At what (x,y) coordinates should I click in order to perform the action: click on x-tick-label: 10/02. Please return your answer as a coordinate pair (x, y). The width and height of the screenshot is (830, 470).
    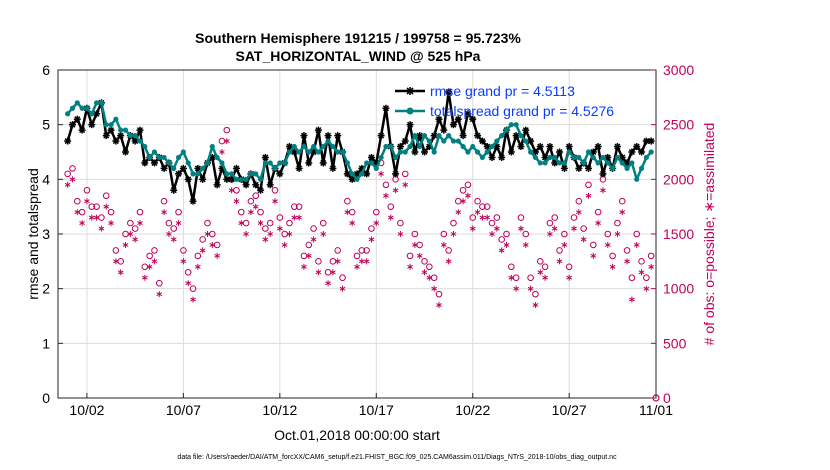
    Looking at the image, I should click on (86, 410).